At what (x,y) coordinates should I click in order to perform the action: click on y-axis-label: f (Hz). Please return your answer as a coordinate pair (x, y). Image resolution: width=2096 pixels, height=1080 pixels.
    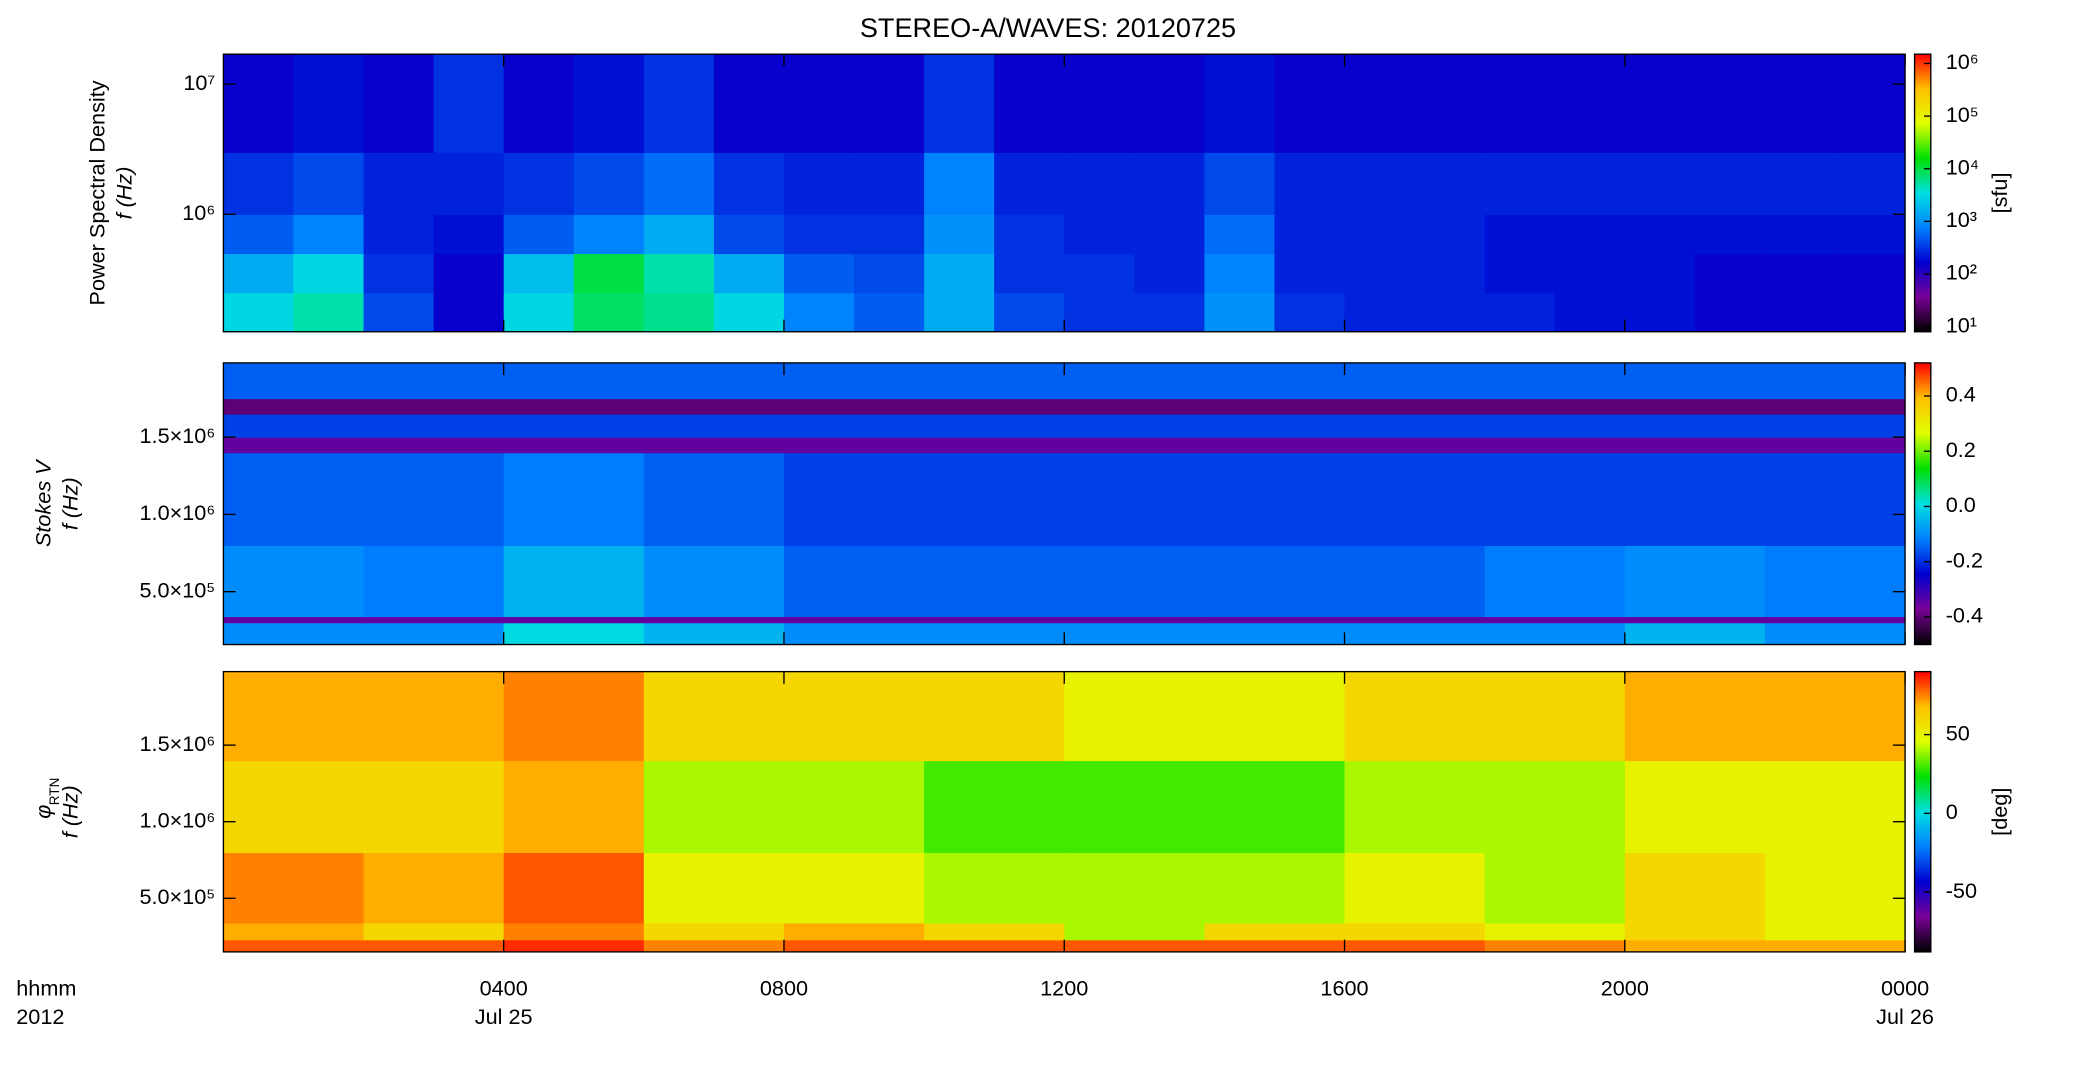
    Looking at the image, I should click on (124, 192).